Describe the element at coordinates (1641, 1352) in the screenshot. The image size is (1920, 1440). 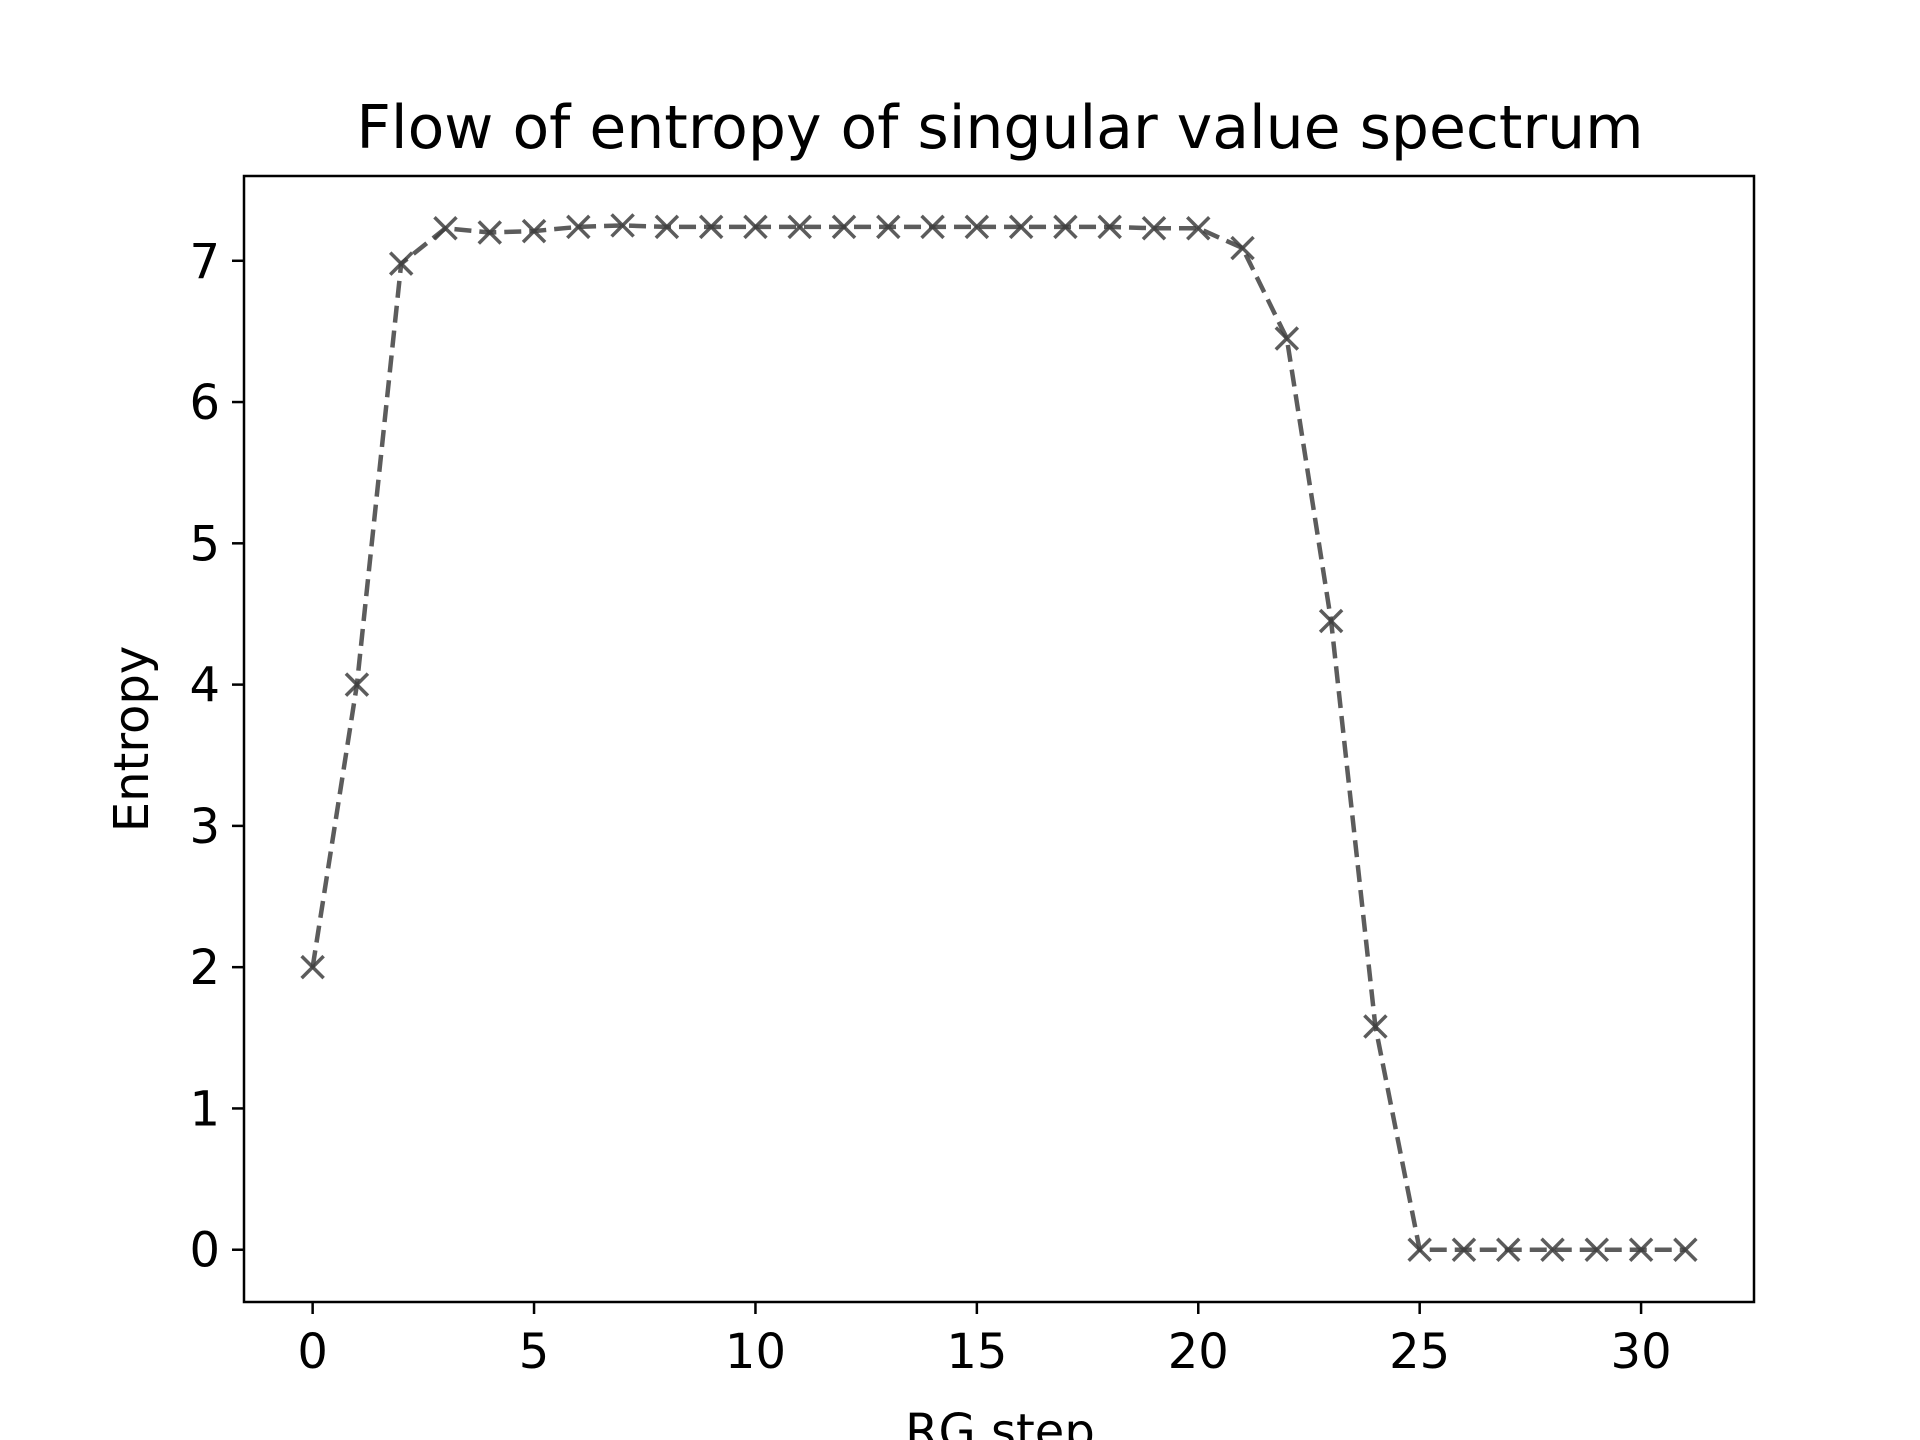
I see `x-tick-label: 30` at that location.